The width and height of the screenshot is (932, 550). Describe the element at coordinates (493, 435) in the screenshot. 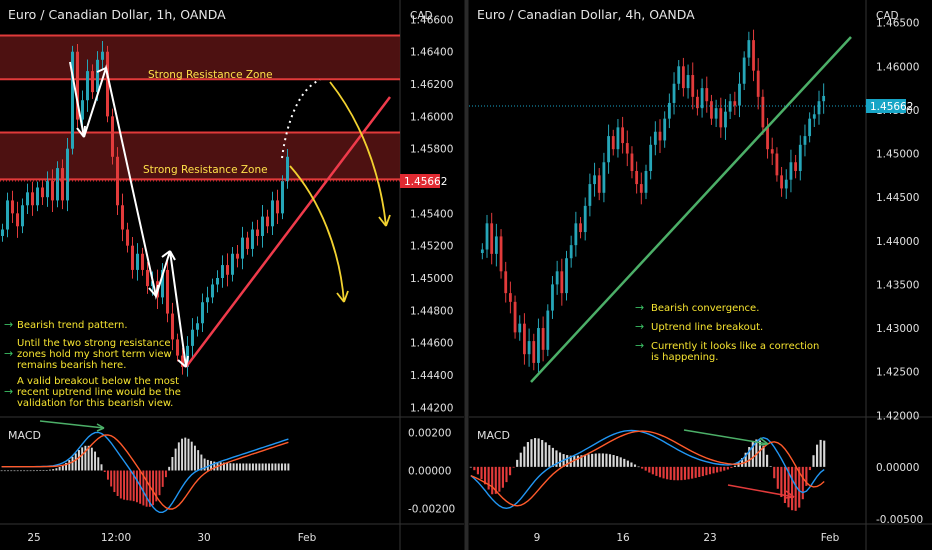

I see `macd-label-4h: MACD` at that location.